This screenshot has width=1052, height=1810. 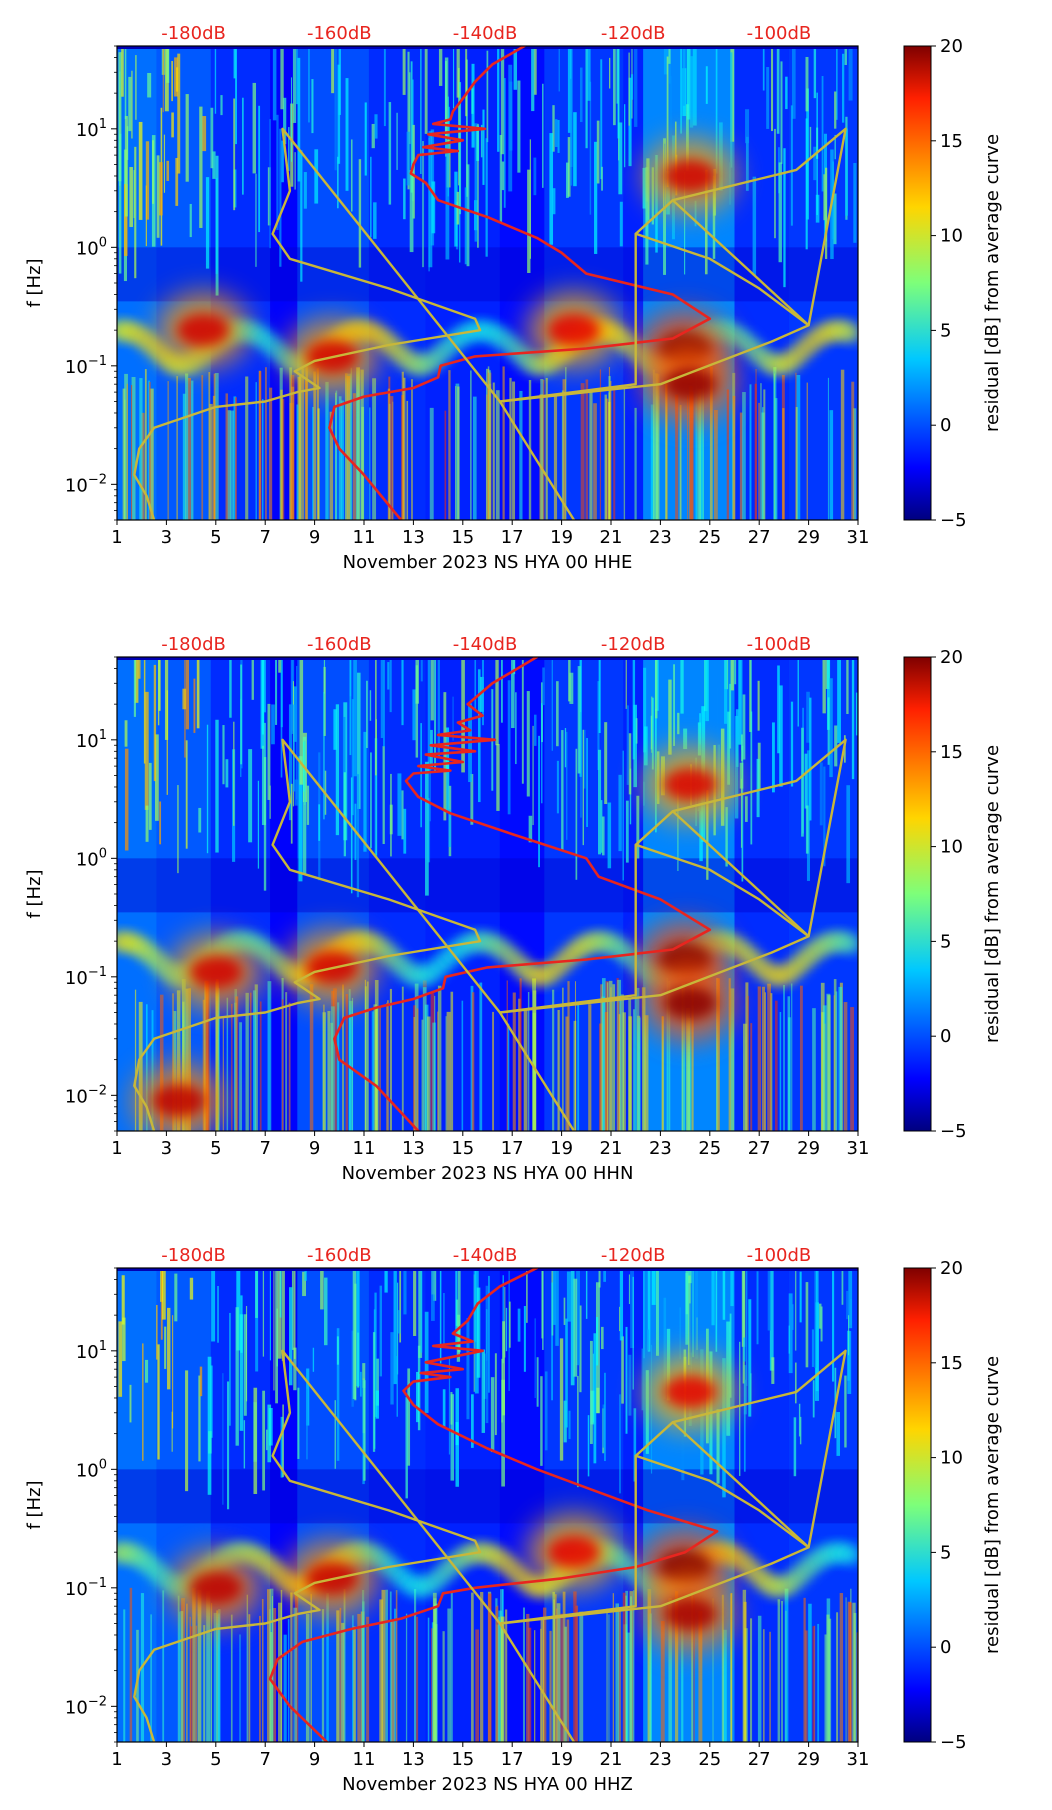 What do you see at coordinates (97, 1701) in the screenshot?
I see `y-tick-exponent: −2` at bounding box center [97, 1701].